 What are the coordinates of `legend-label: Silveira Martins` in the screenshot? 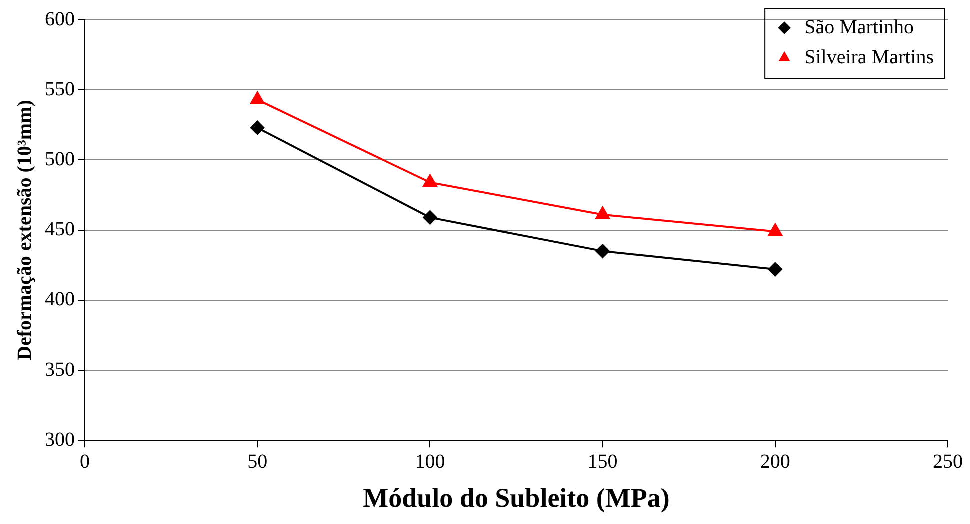 It's located at (869, 57).